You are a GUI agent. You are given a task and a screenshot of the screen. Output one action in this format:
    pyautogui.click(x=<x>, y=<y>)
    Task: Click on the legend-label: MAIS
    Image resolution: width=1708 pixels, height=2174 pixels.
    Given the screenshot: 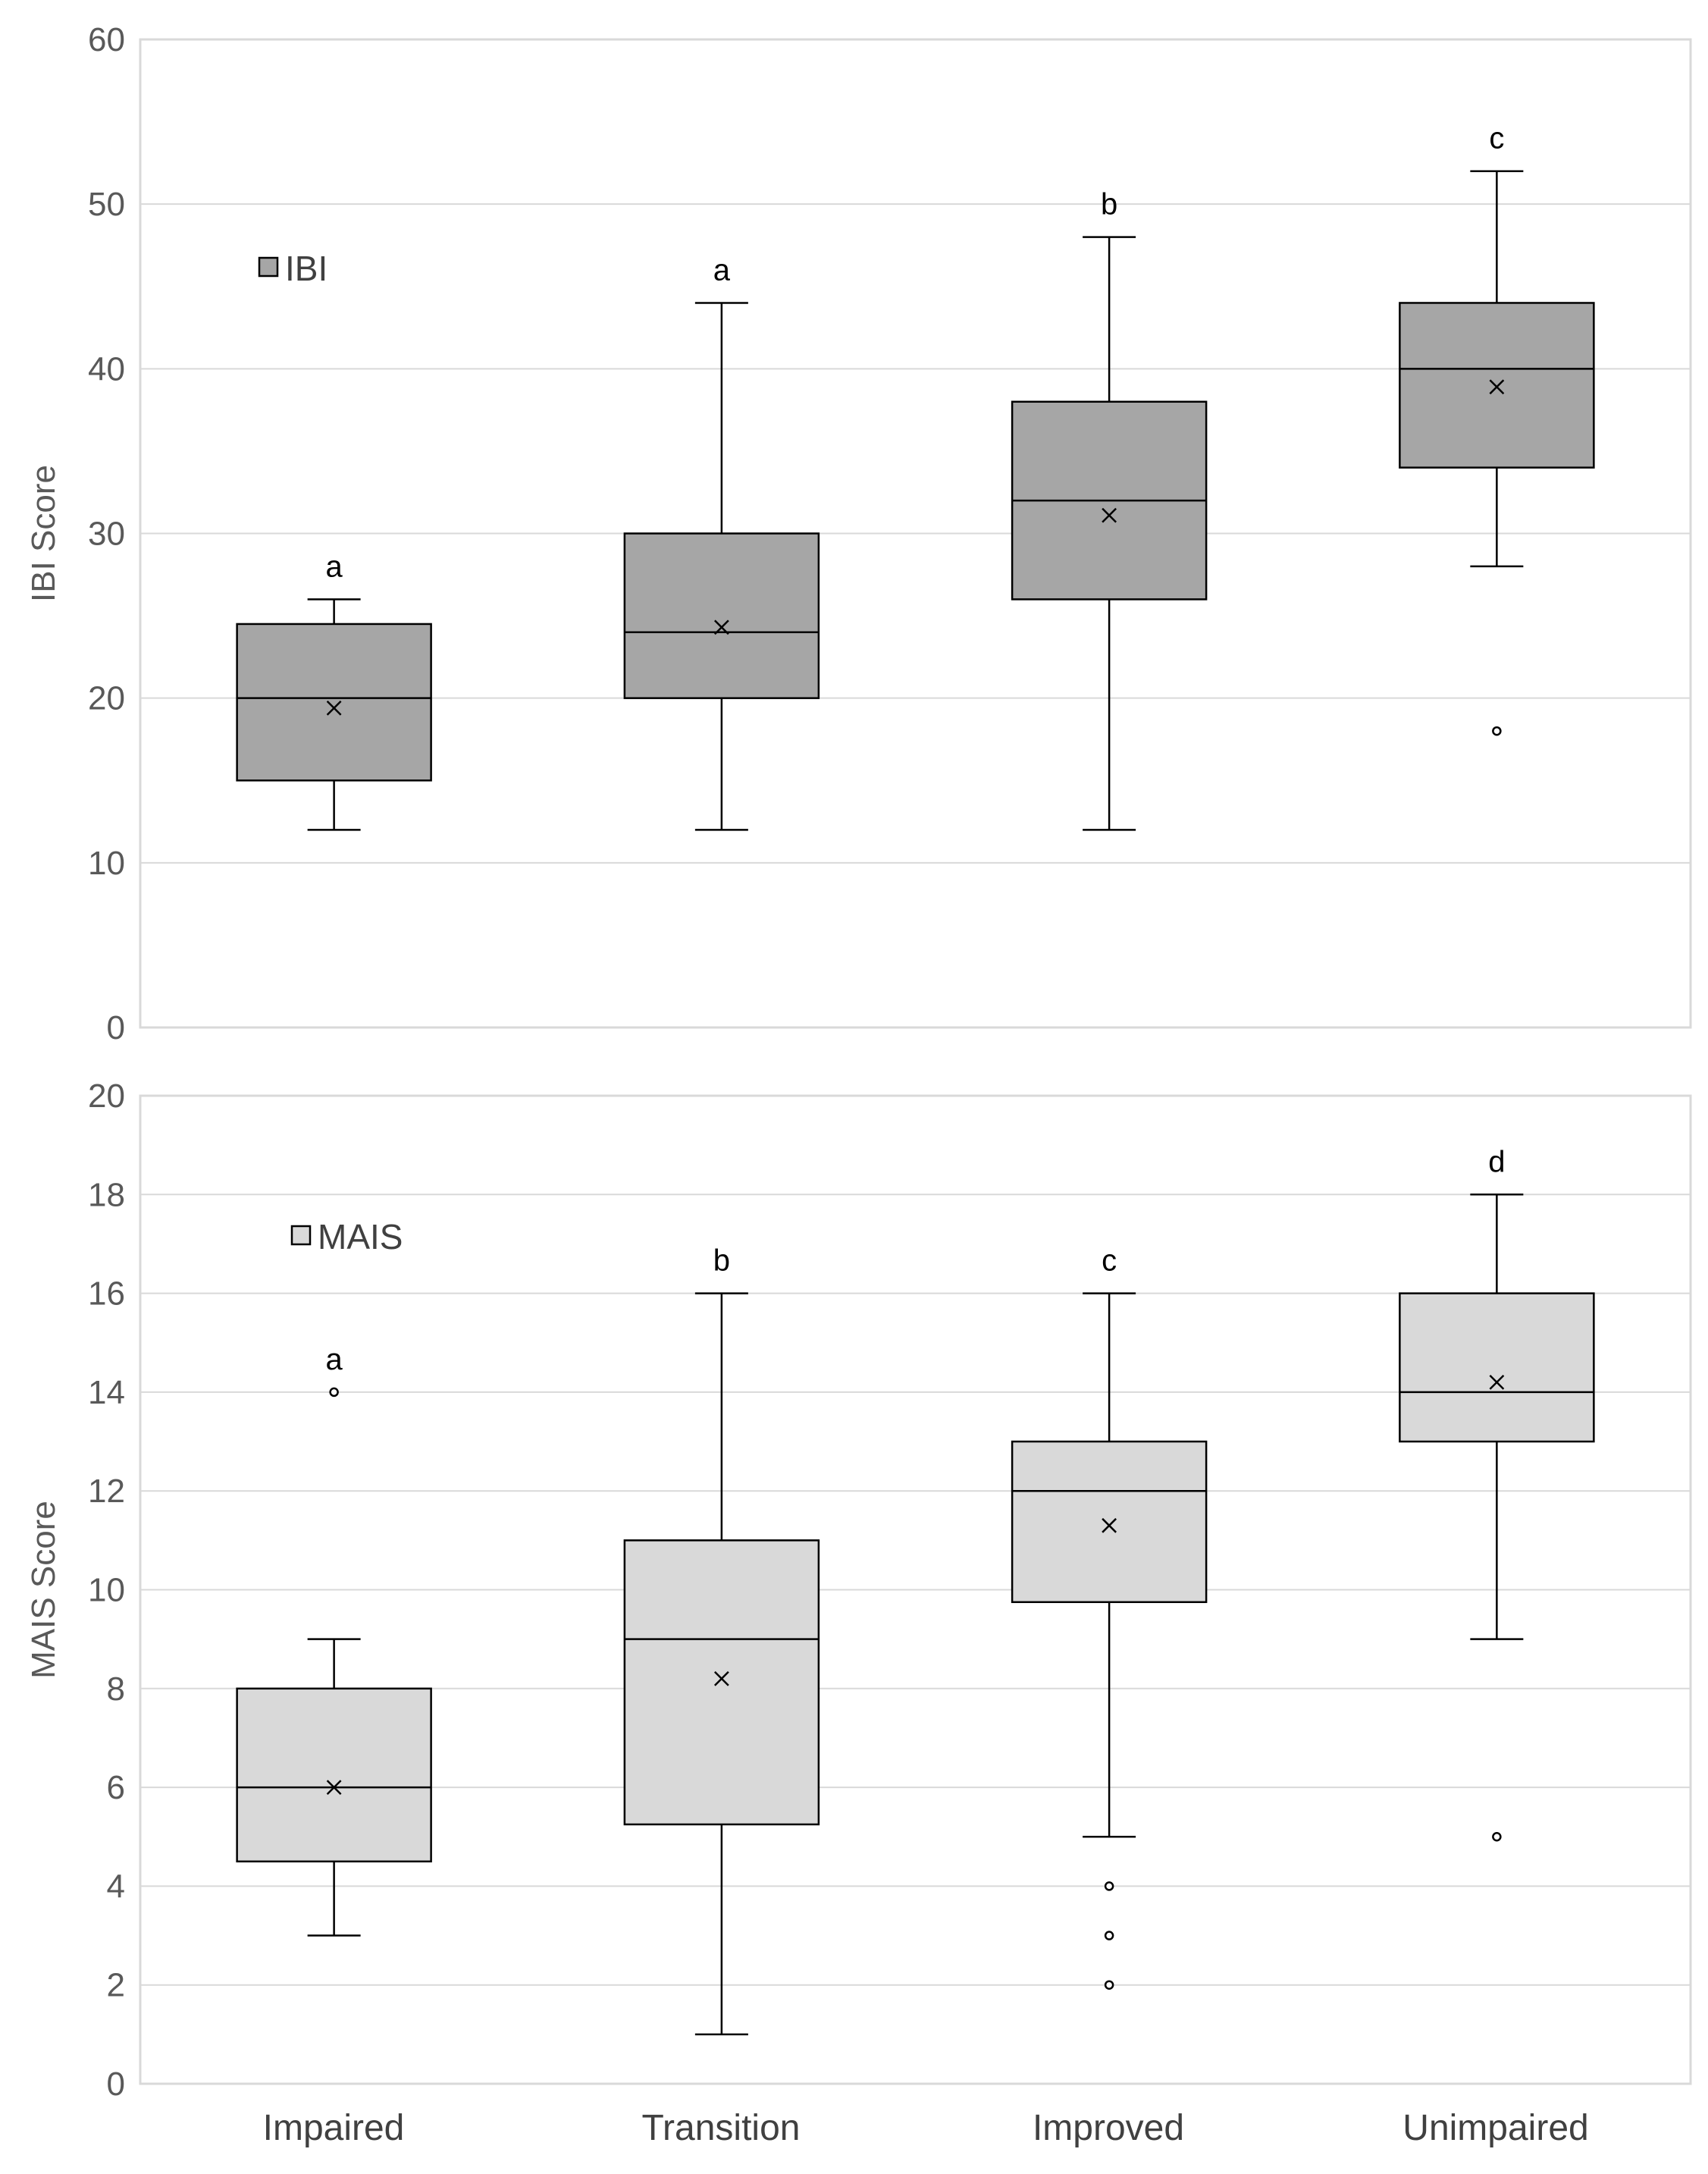 What is the action you would take?
    pyautogui.click(x=360, y=1236)
    